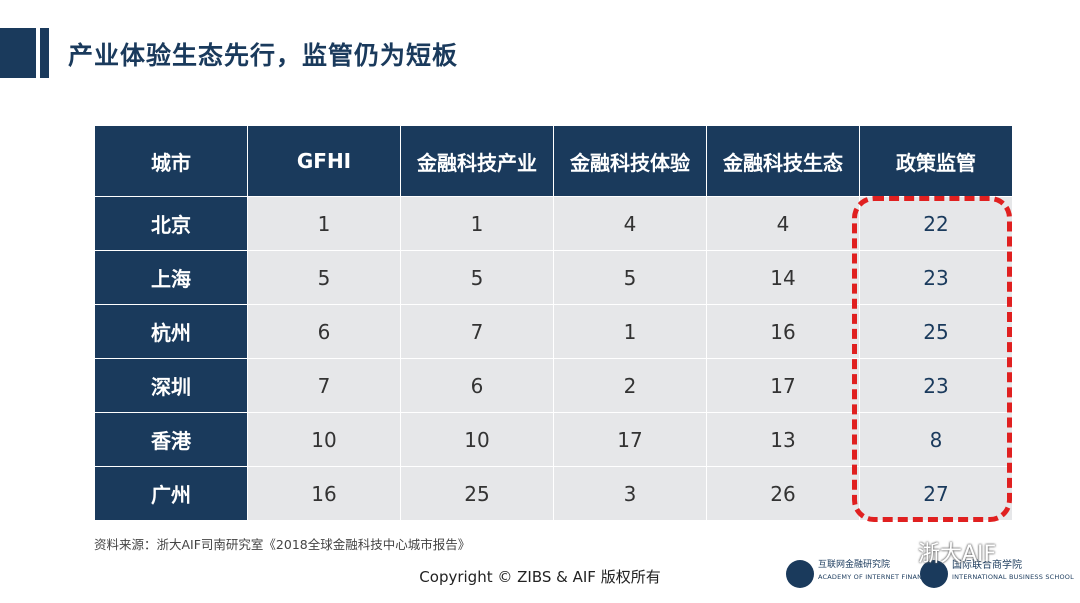 The width and height of the screenshot is (1080, 603). Describe the element at coordinates (630, 161) in the screenshot. I see `header-experience: 金融科技体验` at that location.